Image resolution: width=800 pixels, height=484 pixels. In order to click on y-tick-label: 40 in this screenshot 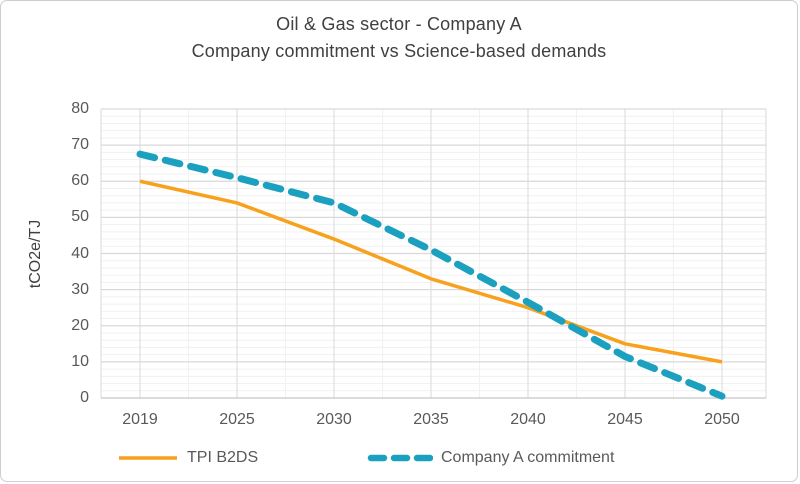, I will do `click(80, 253)`.